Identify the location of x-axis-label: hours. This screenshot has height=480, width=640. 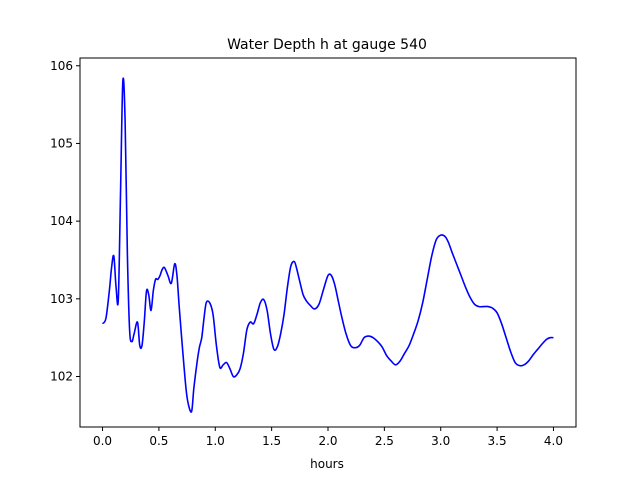
(327, 464).